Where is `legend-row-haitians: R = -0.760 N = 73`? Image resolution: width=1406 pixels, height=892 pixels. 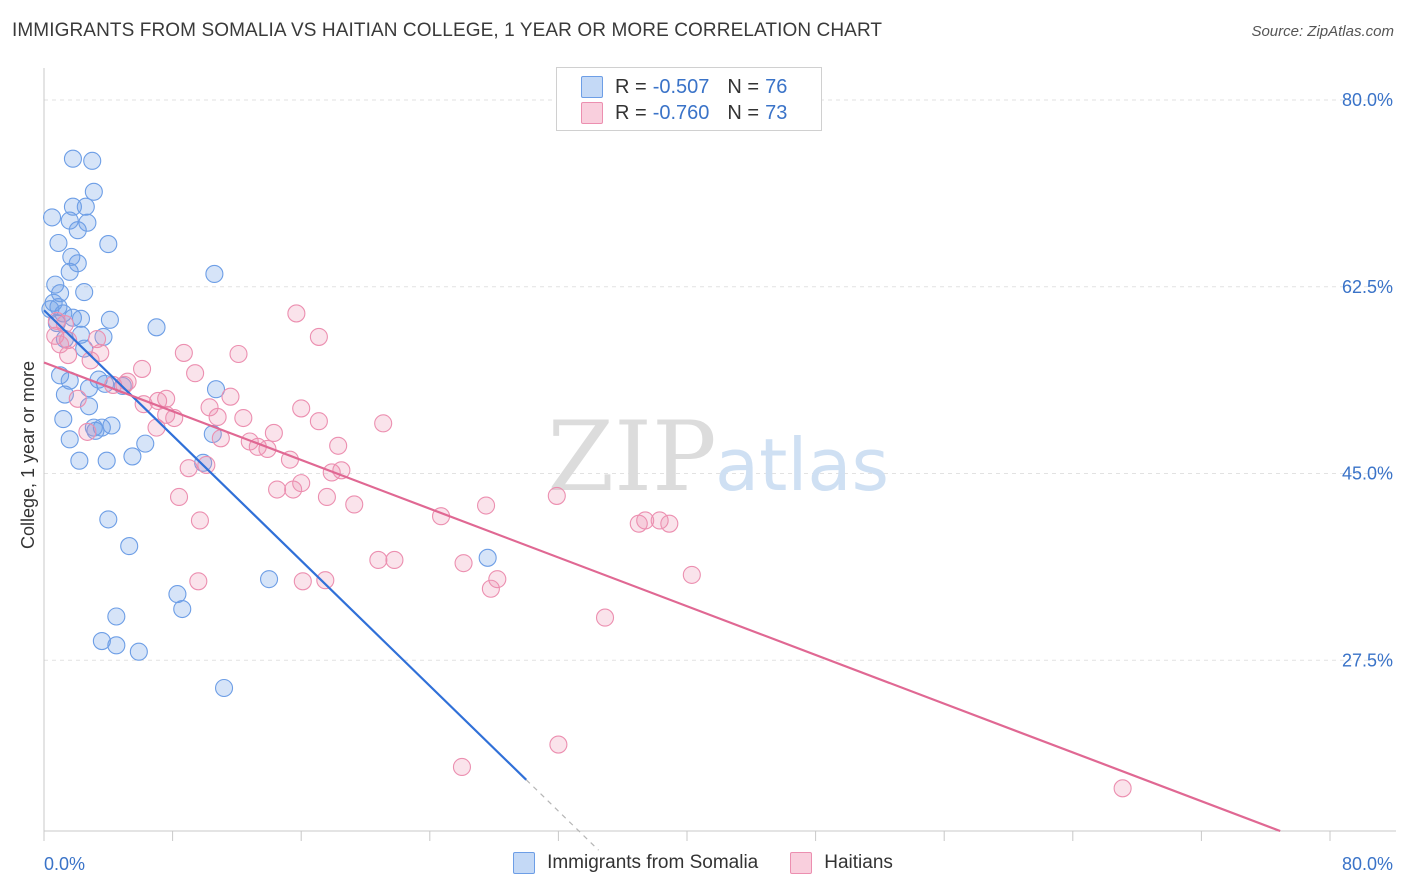
legend-row-haitians: R = -0.760 N = 73 is located at coordinates (684, 113).